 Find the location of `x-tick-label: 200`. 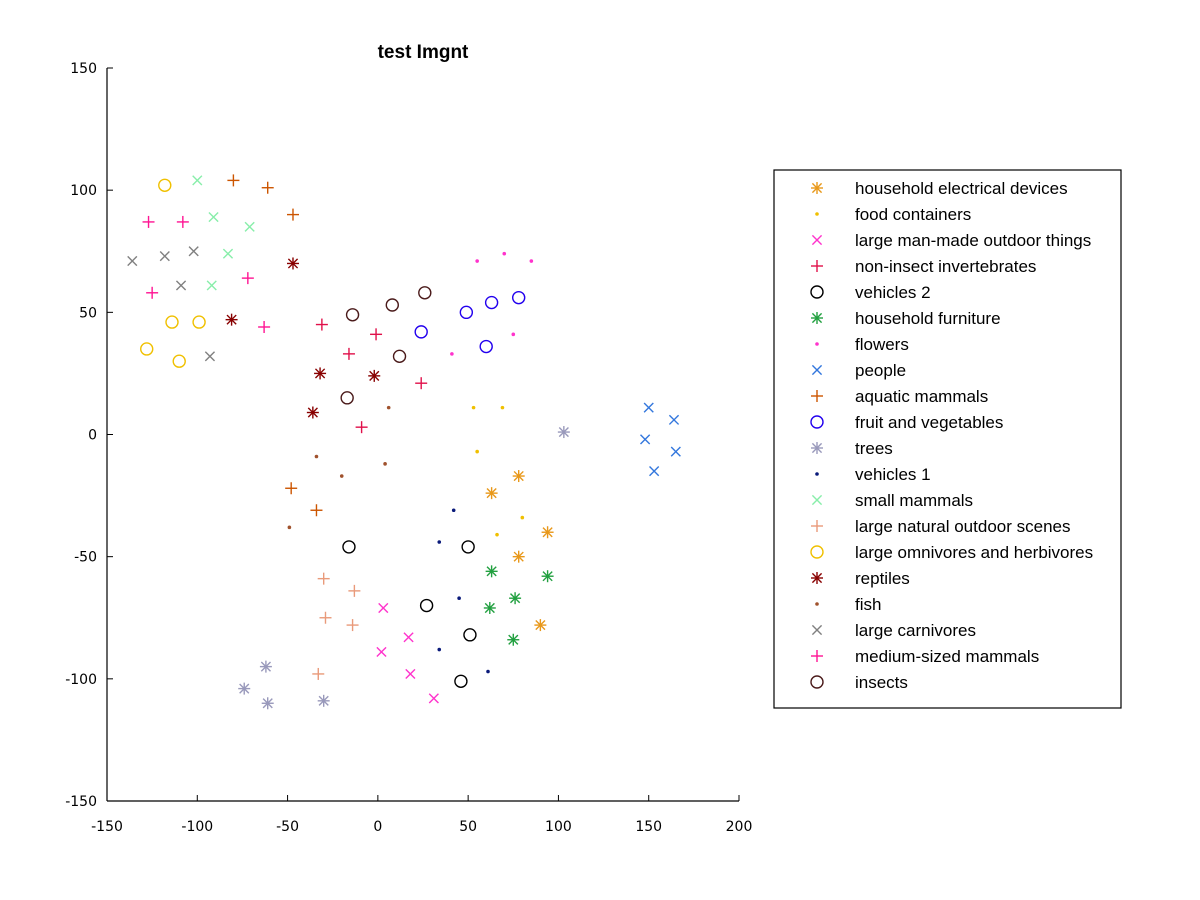

x-tick-label: 200 is located at coordinates (739, 827).